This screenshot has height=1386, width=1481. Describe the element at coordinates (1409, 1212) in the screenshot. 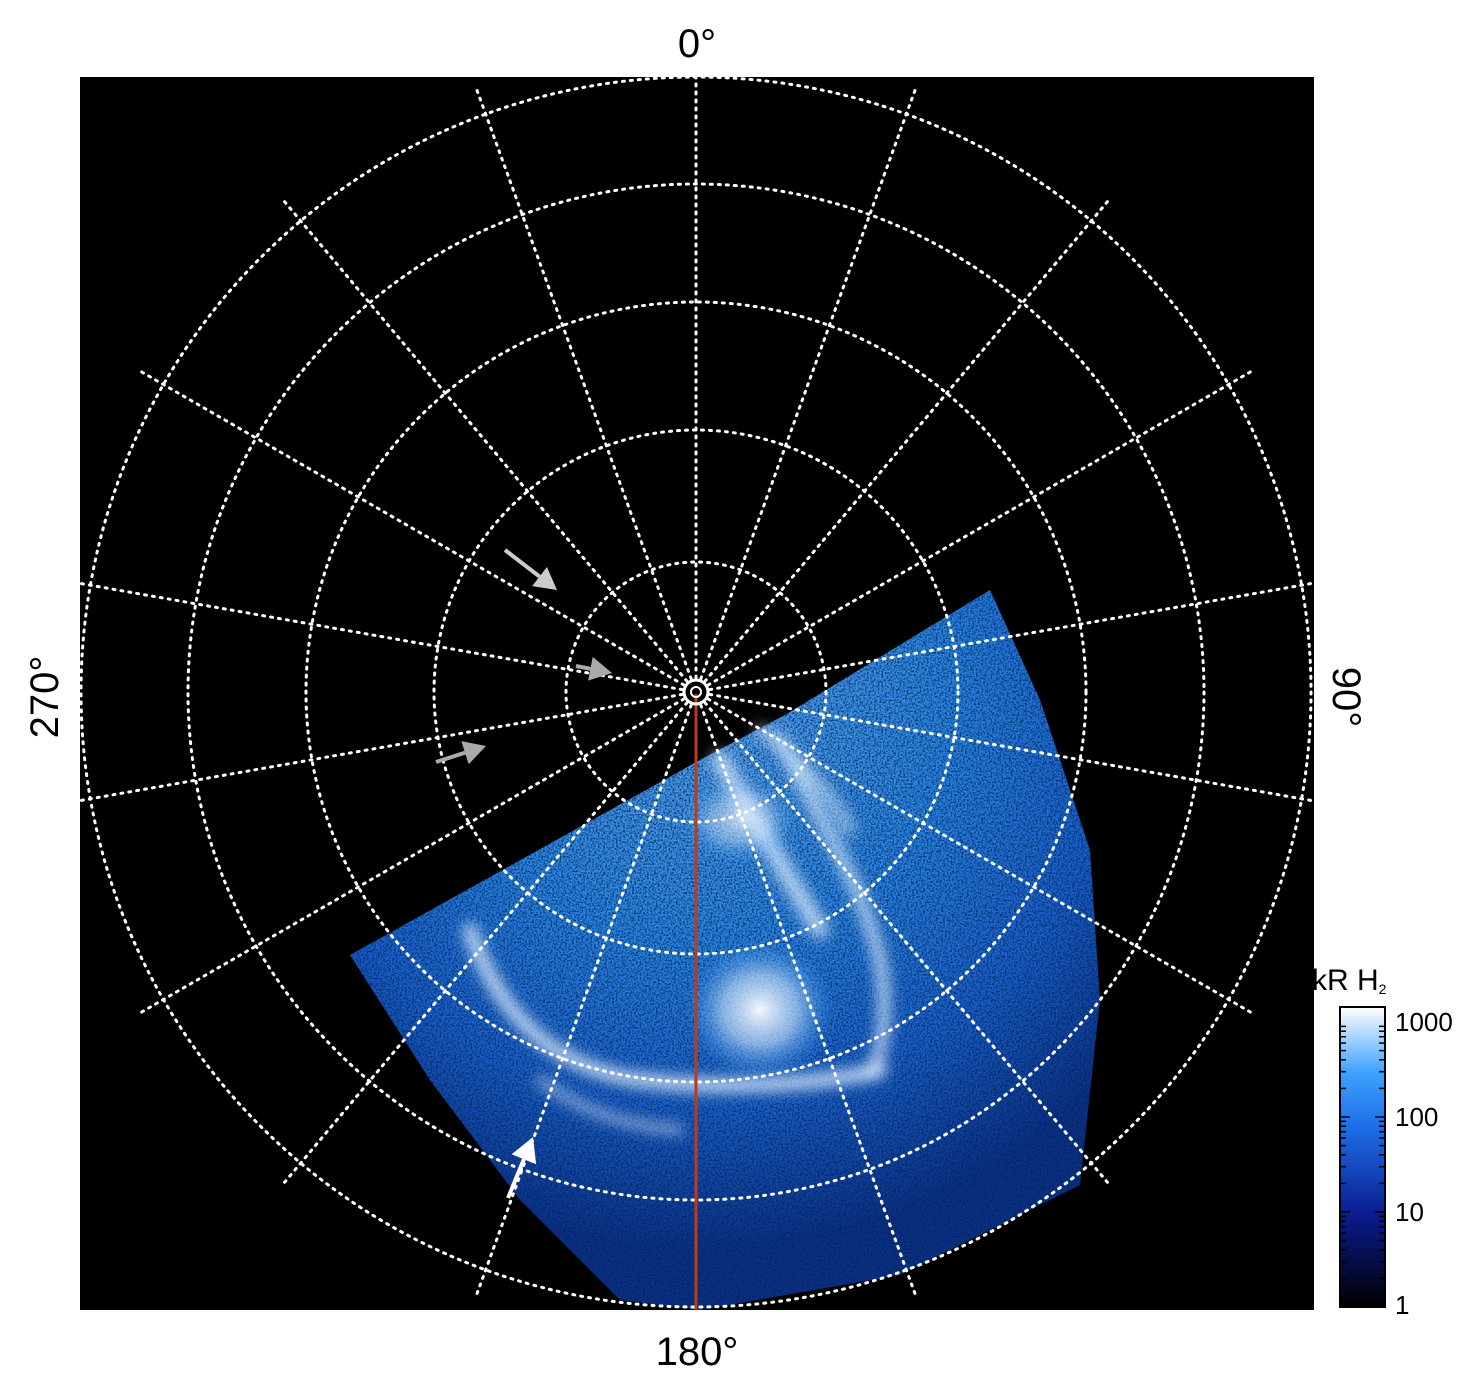

I see `colorbar-tick-10: 10` at that location.